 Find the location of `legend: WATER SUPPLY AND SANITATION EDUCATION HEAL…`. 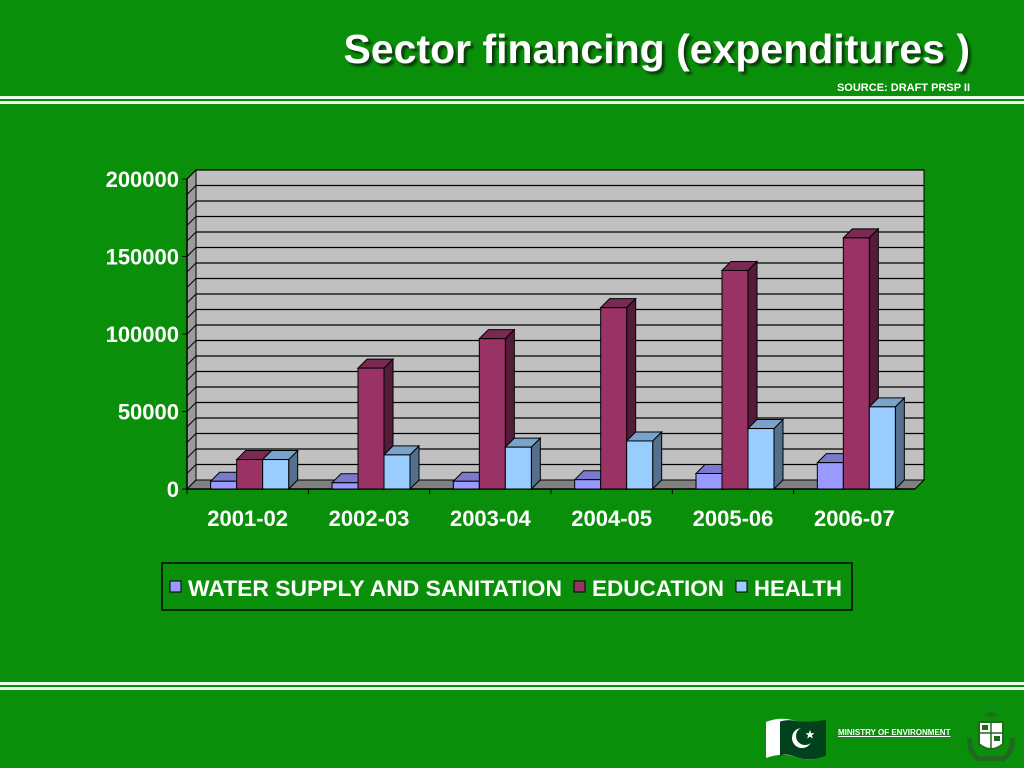

legend: WATER SUPPLY AND SANITATION EDUCATION HEAL… is located at coordinates (507, 586).